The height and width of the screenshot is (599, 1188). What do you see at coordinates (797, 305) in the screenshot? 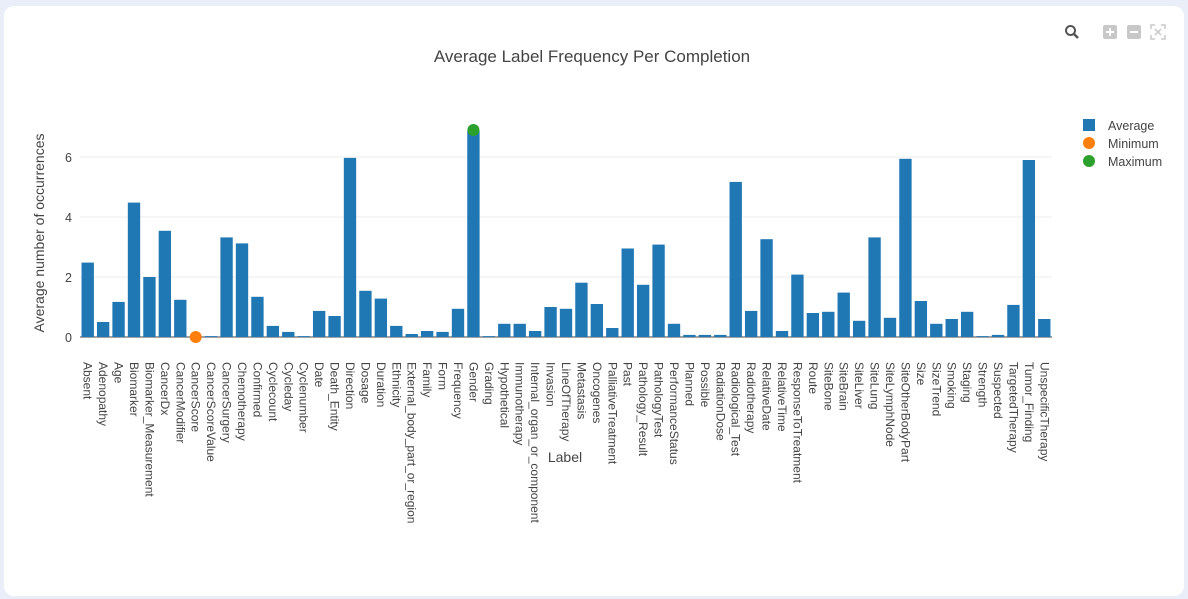
I see `bar-ResponseToTreatment` at bounding box center [797, 305].